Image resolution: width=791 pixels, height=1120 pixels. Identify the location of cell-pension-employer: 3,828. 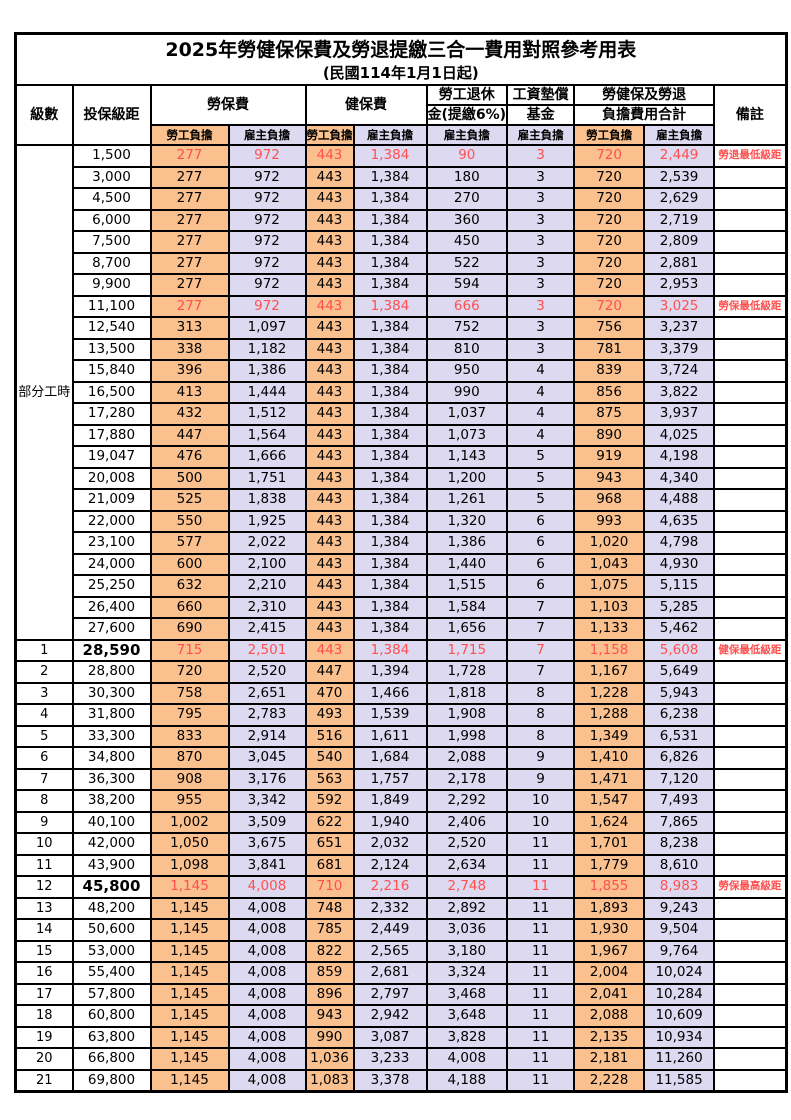
(467, 1037).